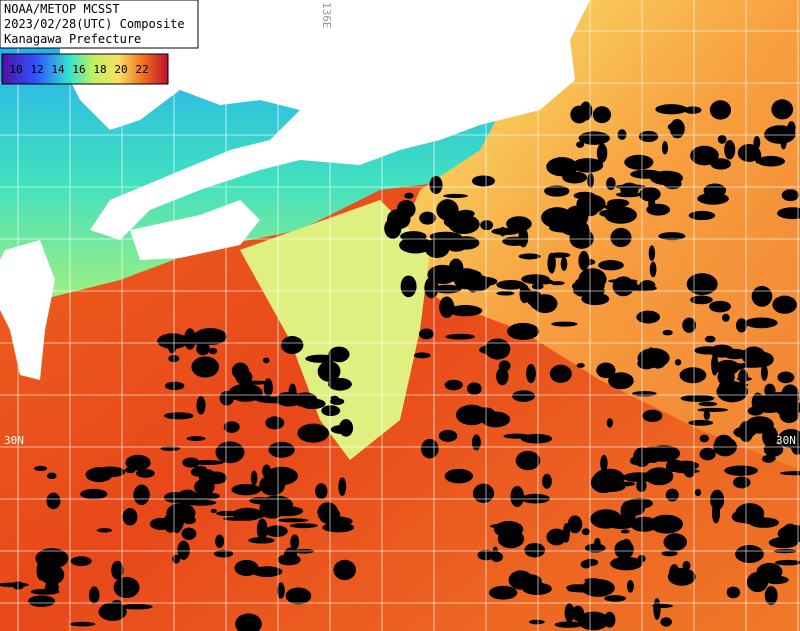 This screenshot has width=800, height=631. What do you see at coordinates (15, 69) in the screenshot?
I see `legend-tick-label: 10` at bounding box center [15, 69].